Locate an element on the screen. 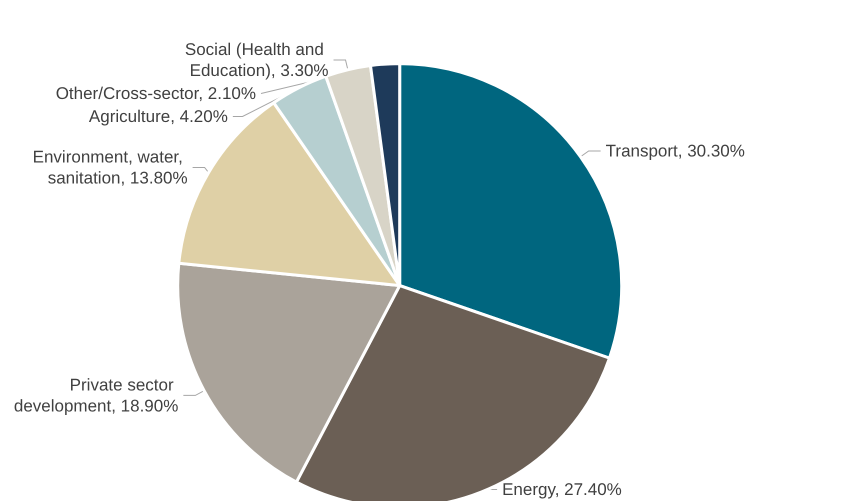  slice-label: Private sector development, 18.90% is located at coordinates (96, 395).